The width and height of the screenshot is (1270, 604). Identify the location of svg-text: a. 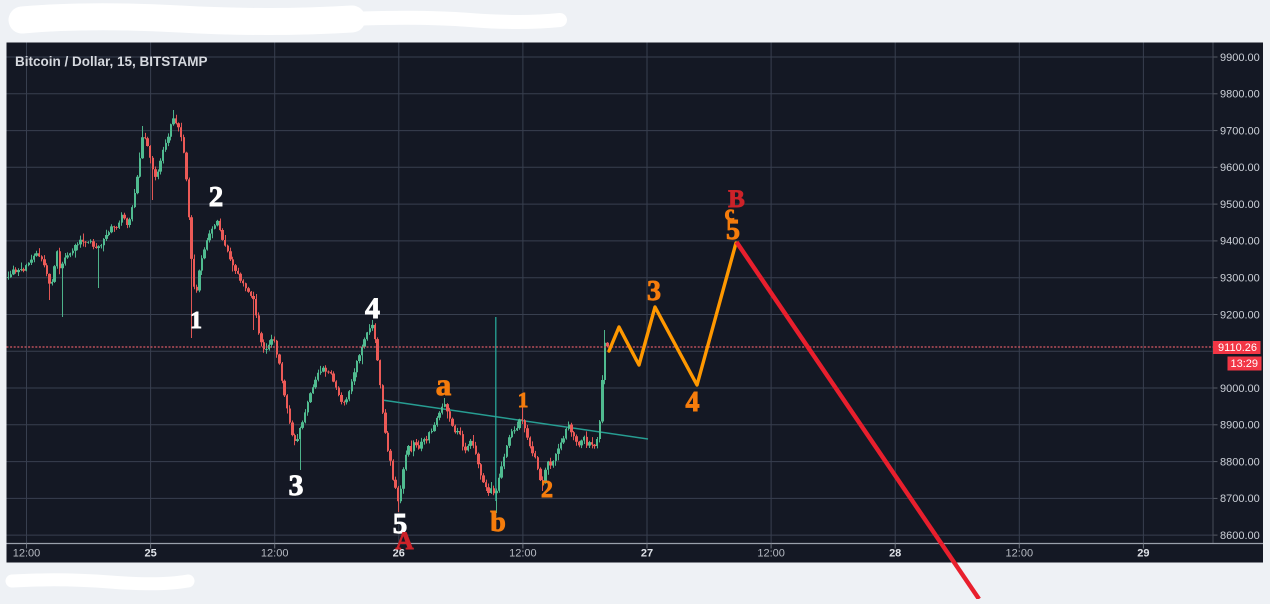
(444, 384).